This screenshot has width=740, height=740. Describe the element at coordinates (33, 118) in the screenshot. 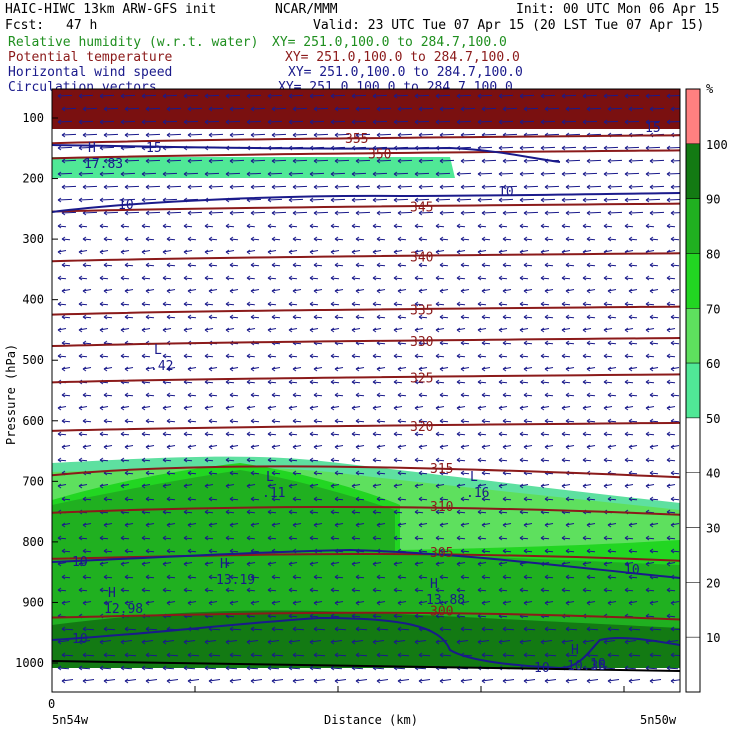

I see `y-tick-label: 100` at that location.